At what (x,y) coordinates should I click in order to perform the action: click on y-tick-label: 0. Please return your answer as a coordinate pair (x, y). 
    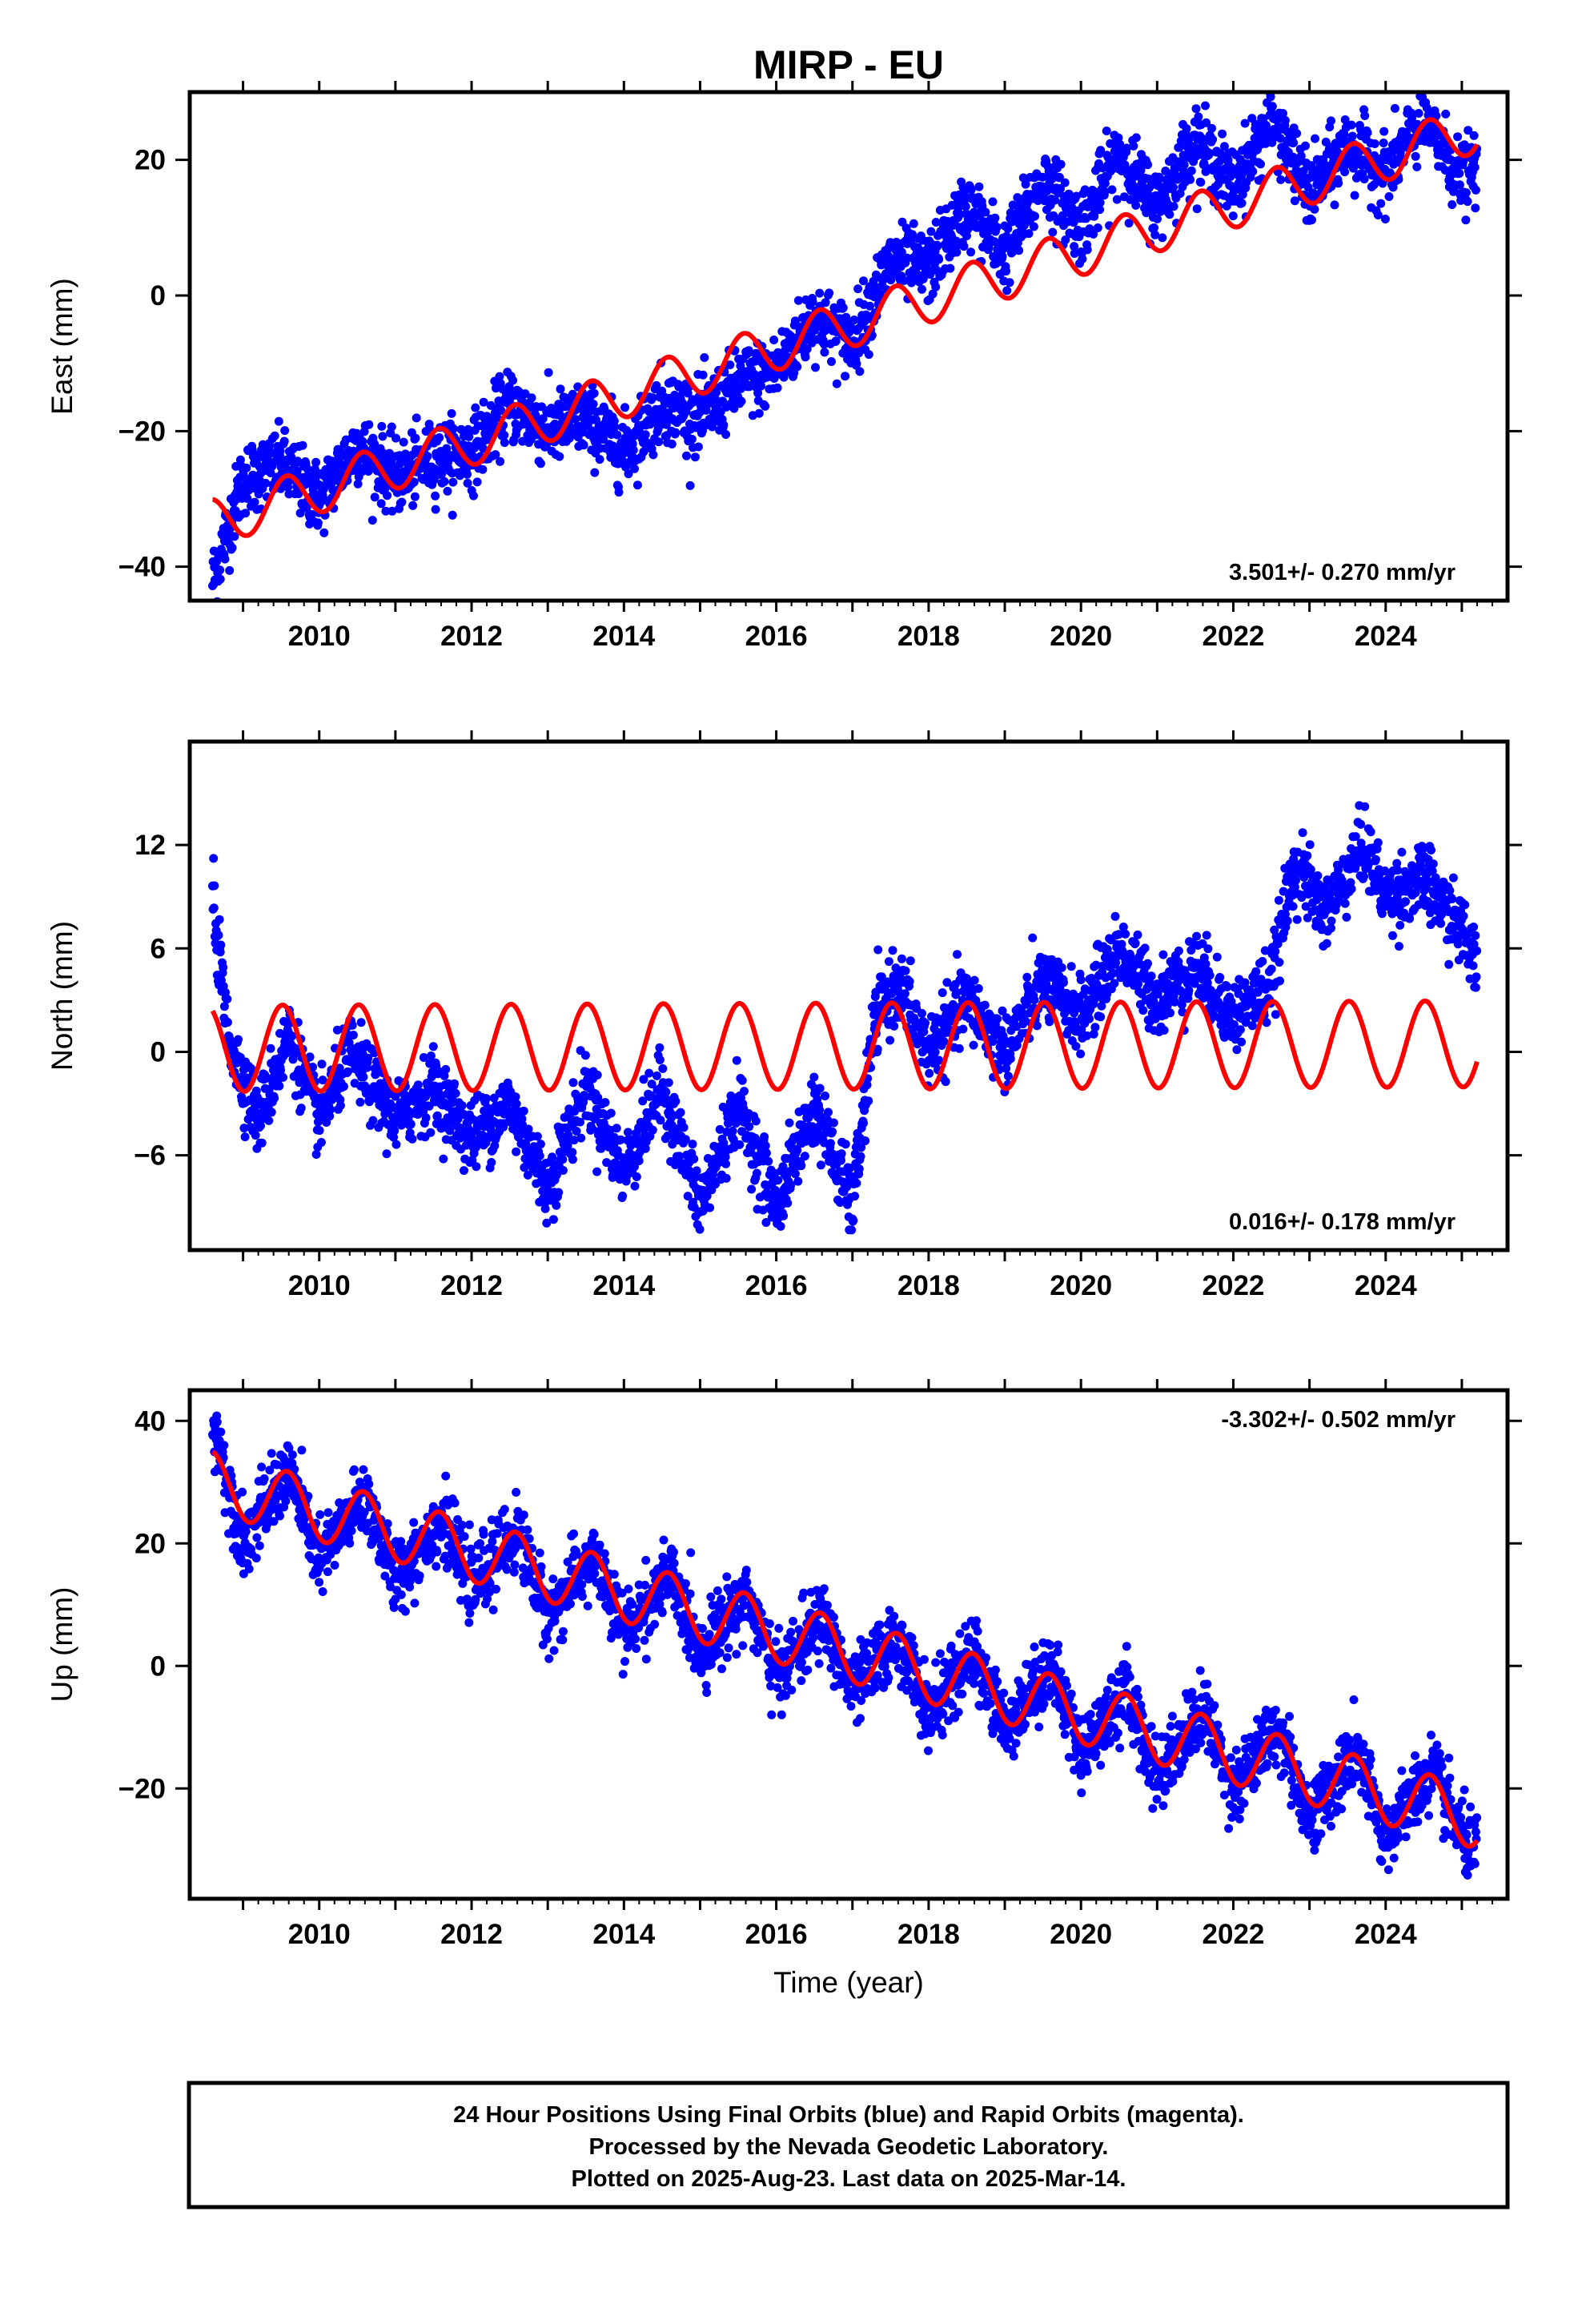
    Looking at the image, I should click on (158, 296).